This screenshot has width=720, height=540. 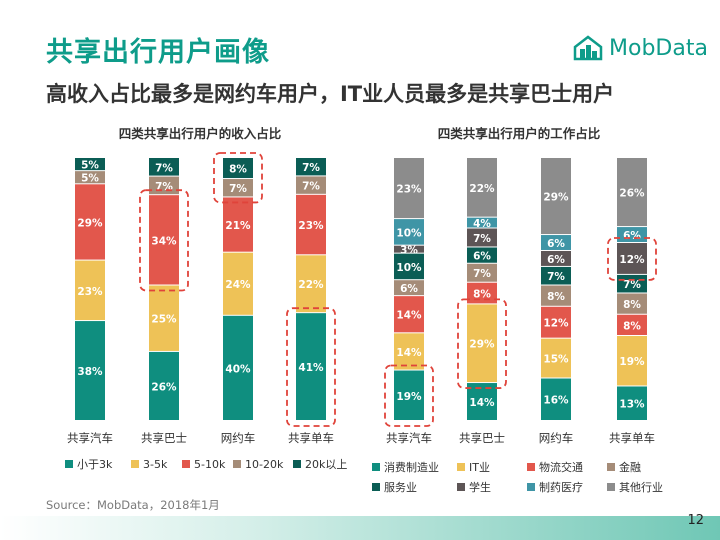 I want to click on logo-text: MobData, so click(x=658, y=48).